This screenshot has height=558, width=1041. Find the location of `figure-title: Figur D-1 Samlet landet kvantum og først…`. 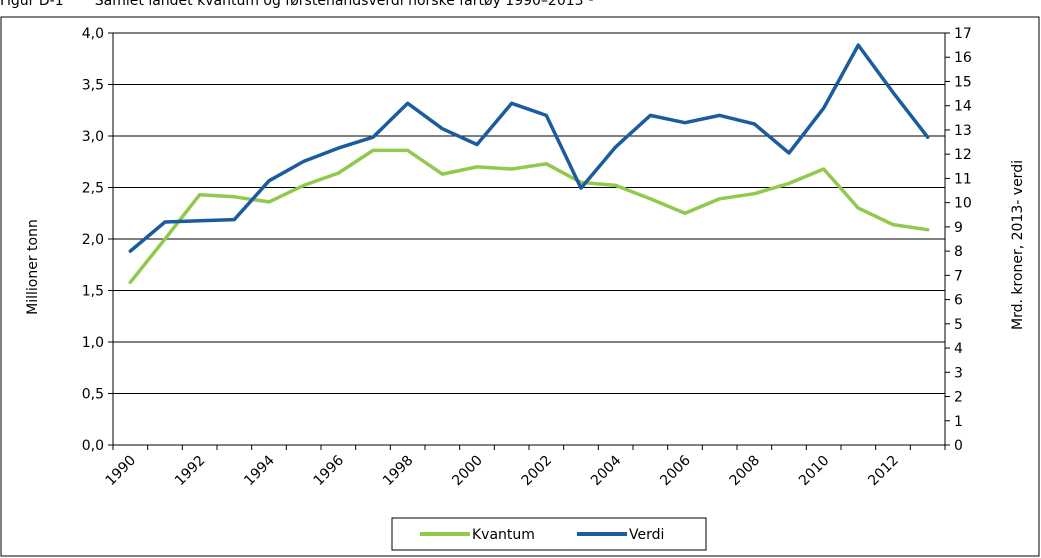

figure-title: Figur D-1 Samlet landet kvantum og først… is located at coordinates (297, 4).